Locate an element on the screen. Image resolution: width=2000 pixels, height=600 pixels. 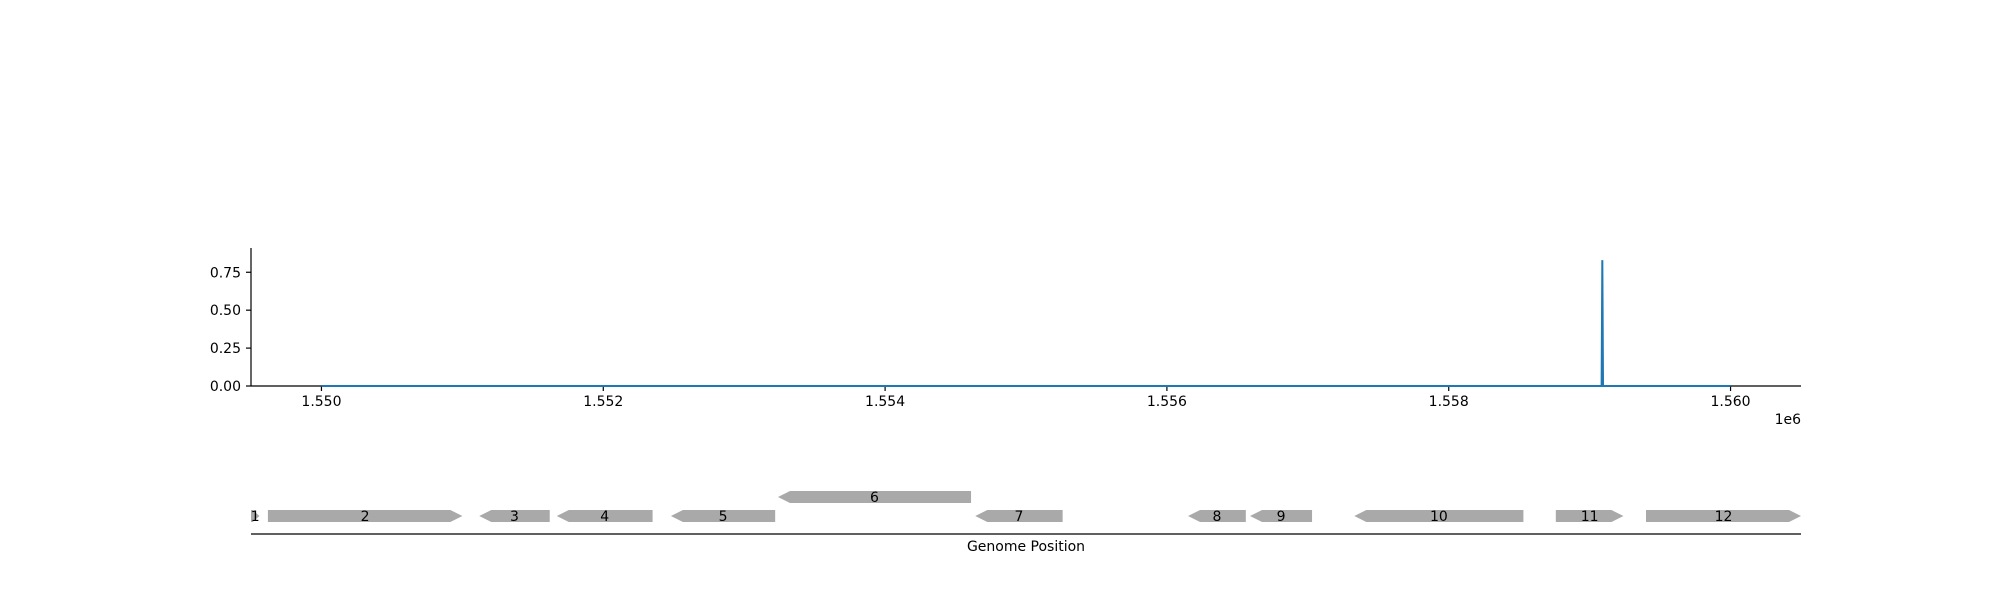
y-tick-label: 0.75 is located at coordinates (225, 273).